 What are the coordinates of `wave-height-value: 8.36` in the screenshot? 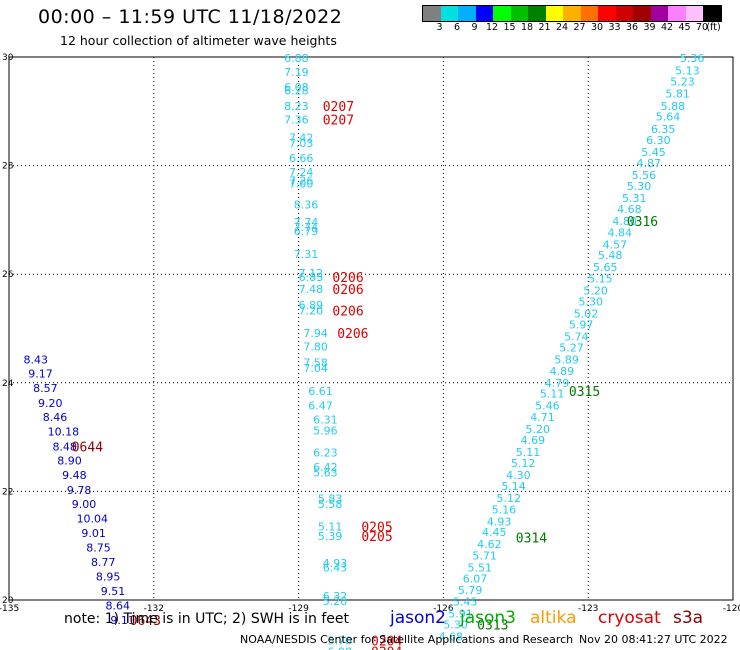 It's located at (306, 205).